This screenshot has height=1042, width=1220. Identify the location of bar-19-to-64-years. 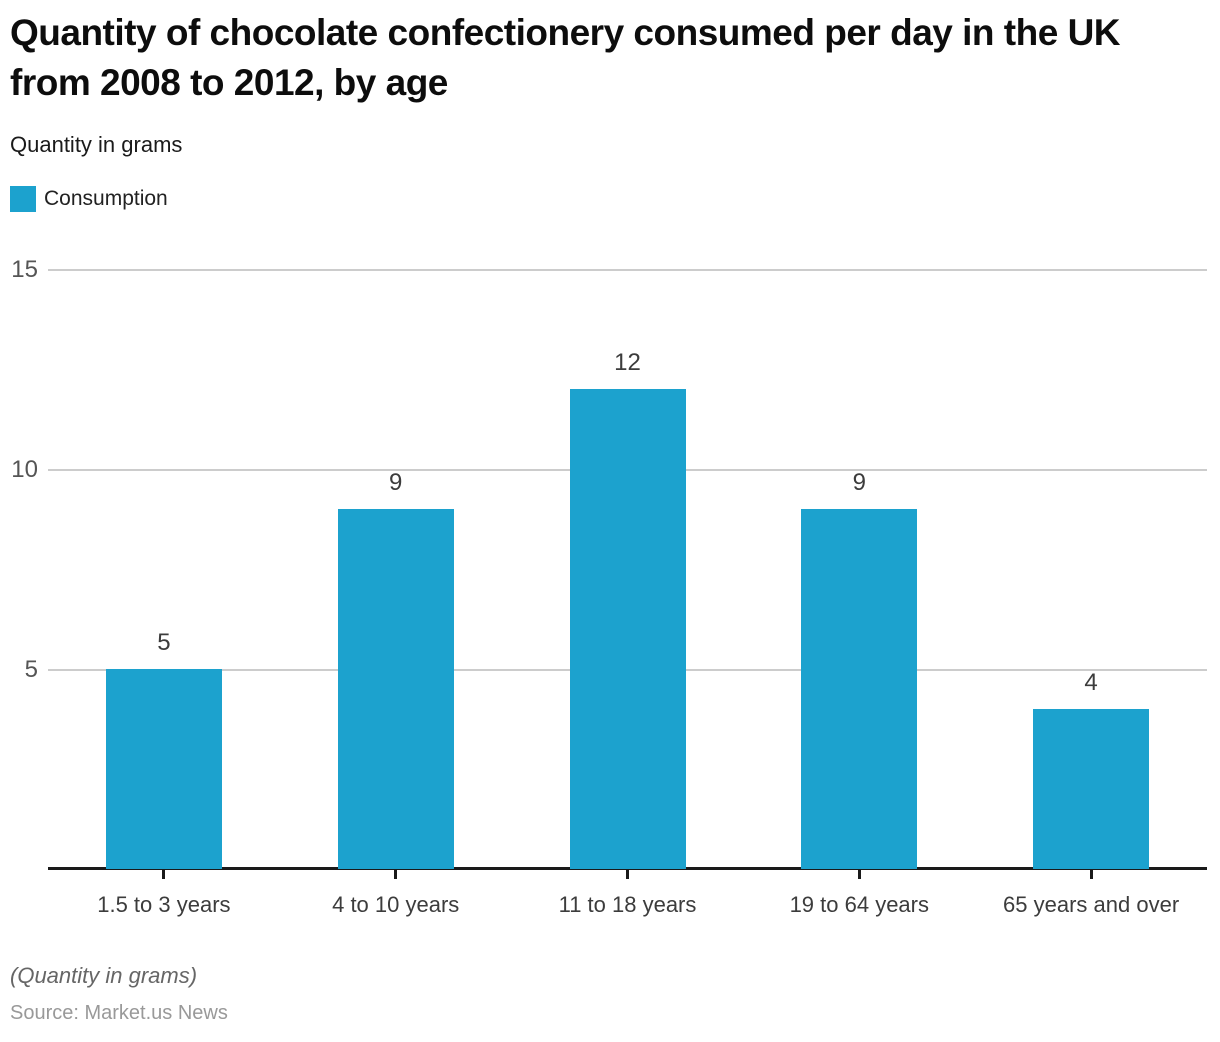
(859, 689).